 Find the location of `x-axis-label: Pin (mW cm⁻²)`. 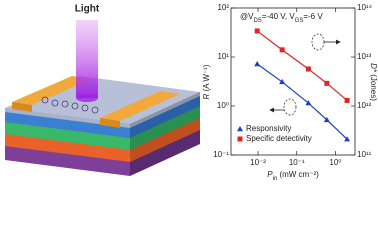

x-axis-label: Pin (mW cm⁻²) is located at coordinates (293, 175).